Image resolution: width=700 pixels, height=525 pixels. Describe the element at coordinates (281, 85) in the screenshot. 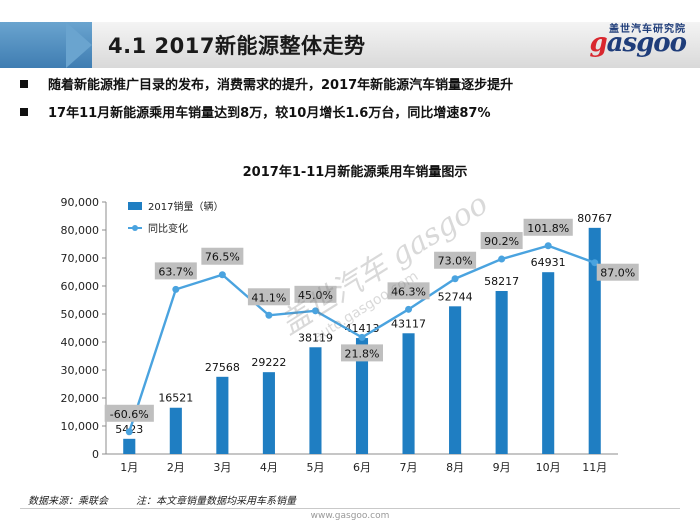

I see `bullet-text: 随着新能源推广目录的发布，消费需求的提升，2017年新能源汽车销量逐步提升` at that location.